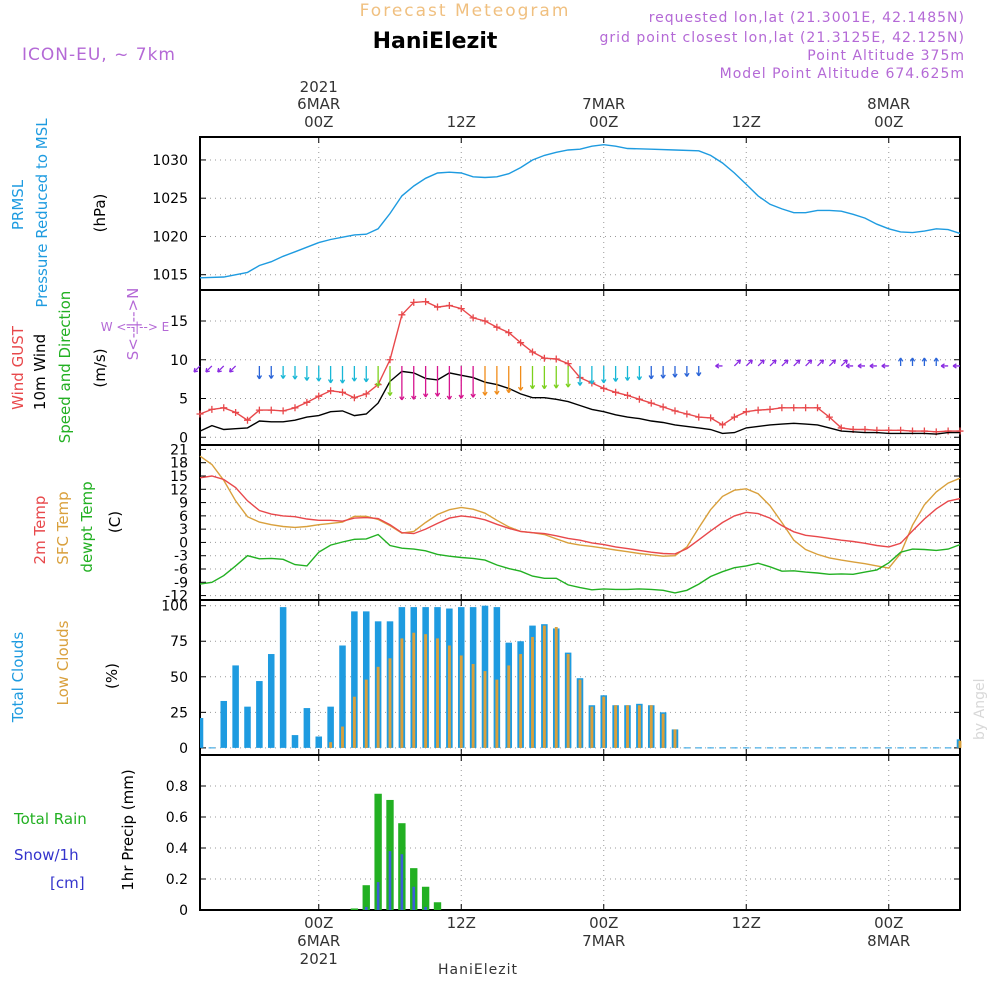 The image size is (1000, 1000). Describe the element at coordinates (580, 211) in the screenshot. I see `pressure-line` at that location.